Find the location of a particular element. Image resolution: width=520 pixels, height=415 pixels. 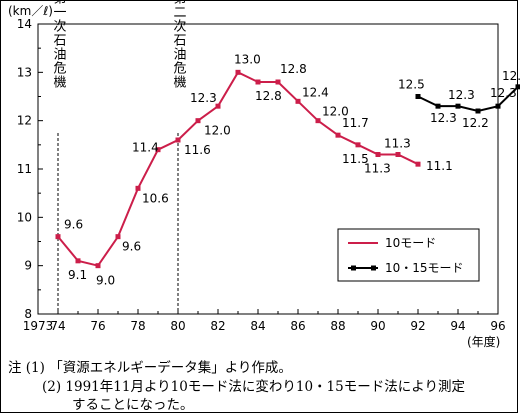

data-label: 11.1 is located at coordinates (439, 166).